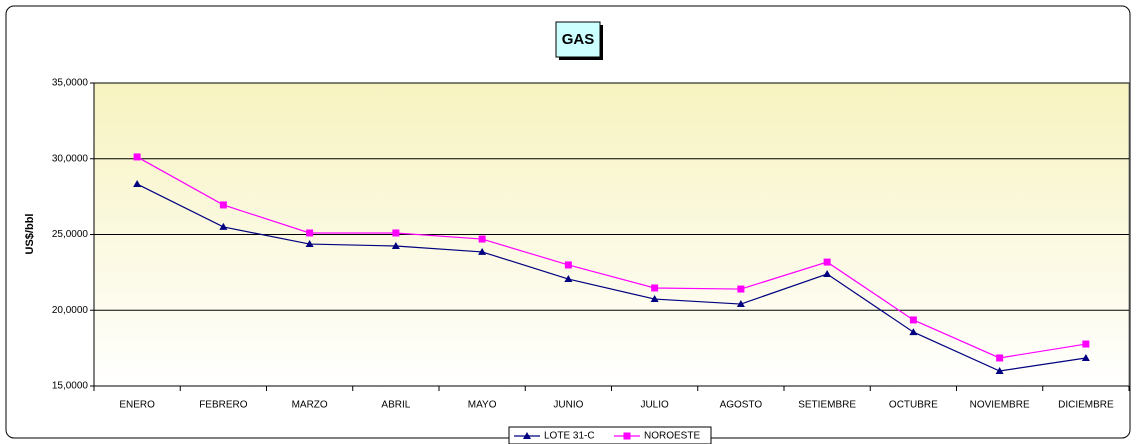 The width and height of the screenshot is (1136, 444). Describe the element at coordinates (672, 436) in the screenshot. I see `legend-label: NOROESTE` at that location.